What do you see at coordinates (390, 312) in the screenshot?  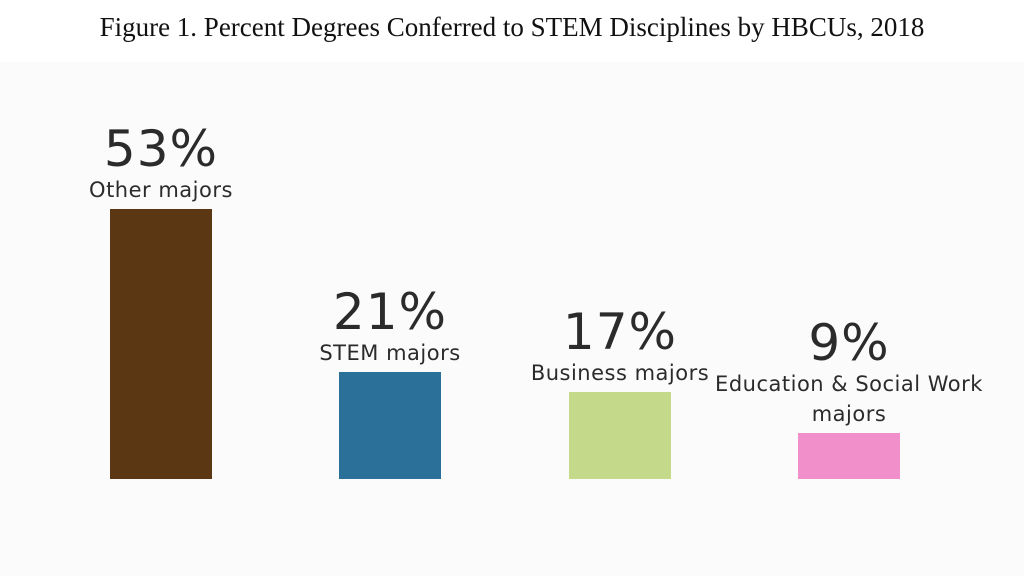 I see `value-label: 21%` at bounding box center [390, 312].